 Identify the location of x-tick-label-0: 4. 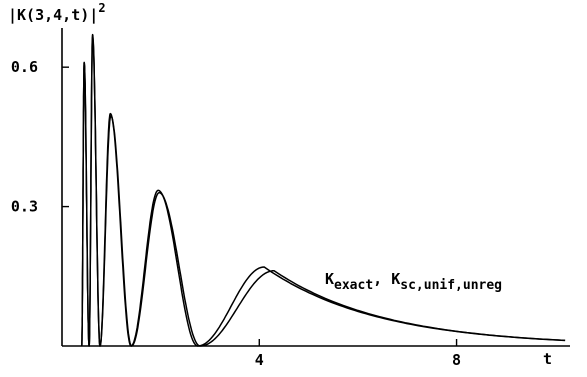
(259, 360).